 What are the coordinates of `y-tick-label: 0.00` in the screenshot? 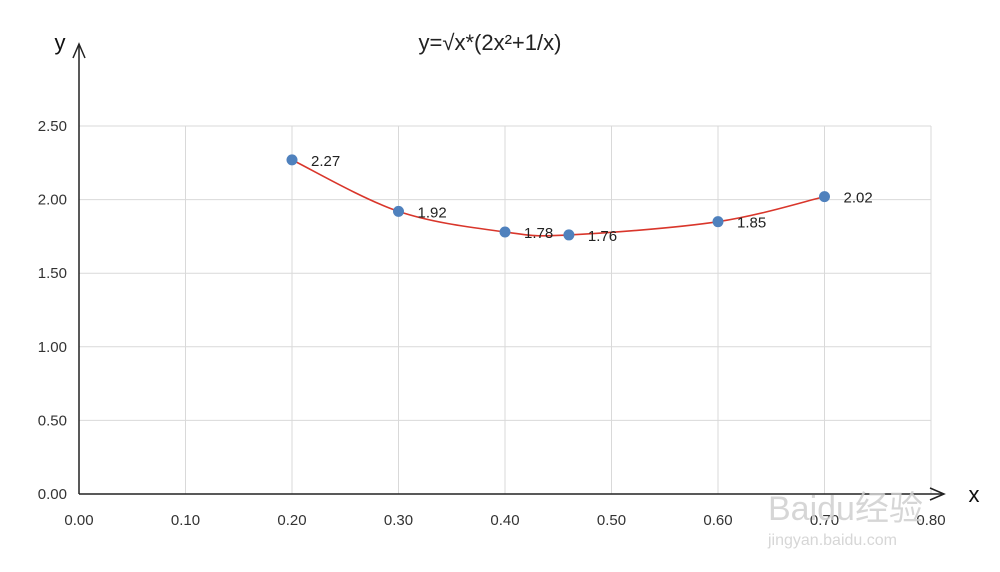 It's located at (52, 494).